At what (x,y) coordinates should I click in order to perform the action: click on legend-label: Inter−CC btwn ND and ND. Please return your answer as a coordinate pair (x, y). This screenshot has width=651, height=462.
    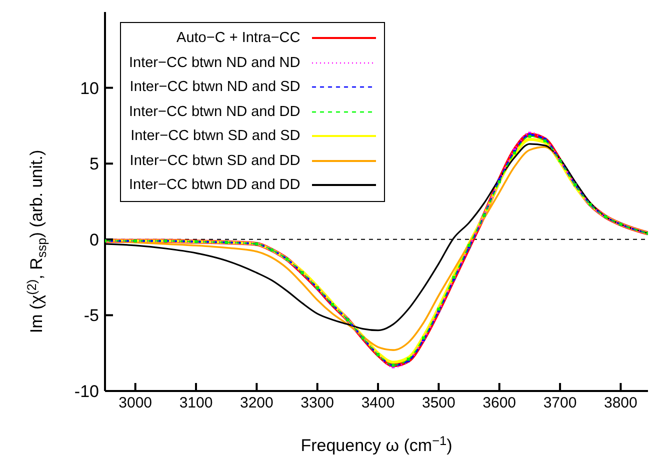
    Looking at the image, I should click on (214, 62).